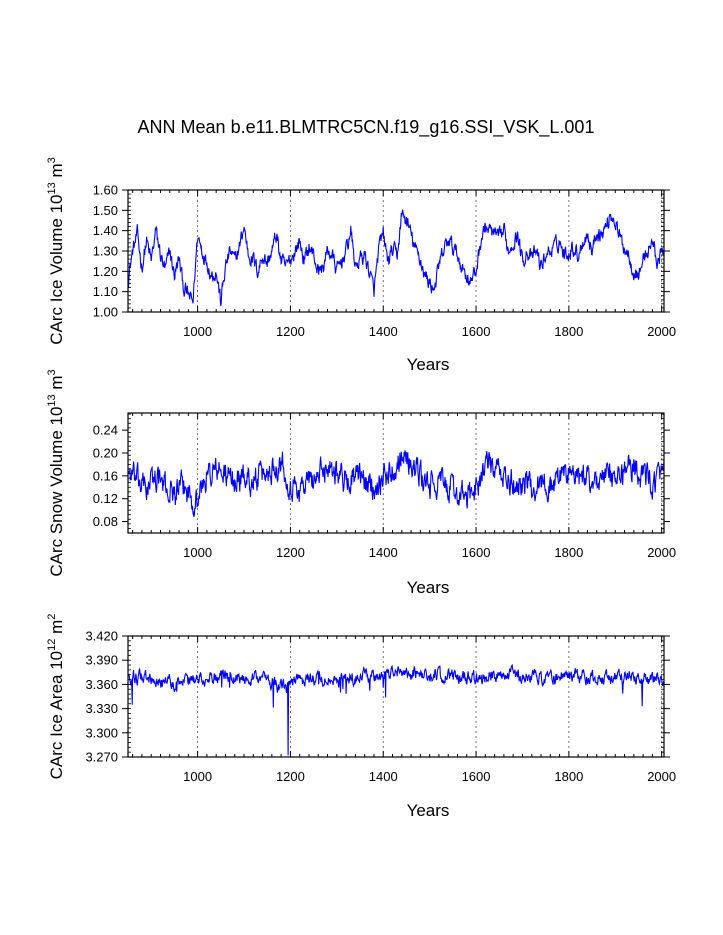 The width and height of the screenshot is (723, 935). Describe the element at coordinates (101, 732) in the screenshot. I see `y-tick-label: 3.300` at that location.